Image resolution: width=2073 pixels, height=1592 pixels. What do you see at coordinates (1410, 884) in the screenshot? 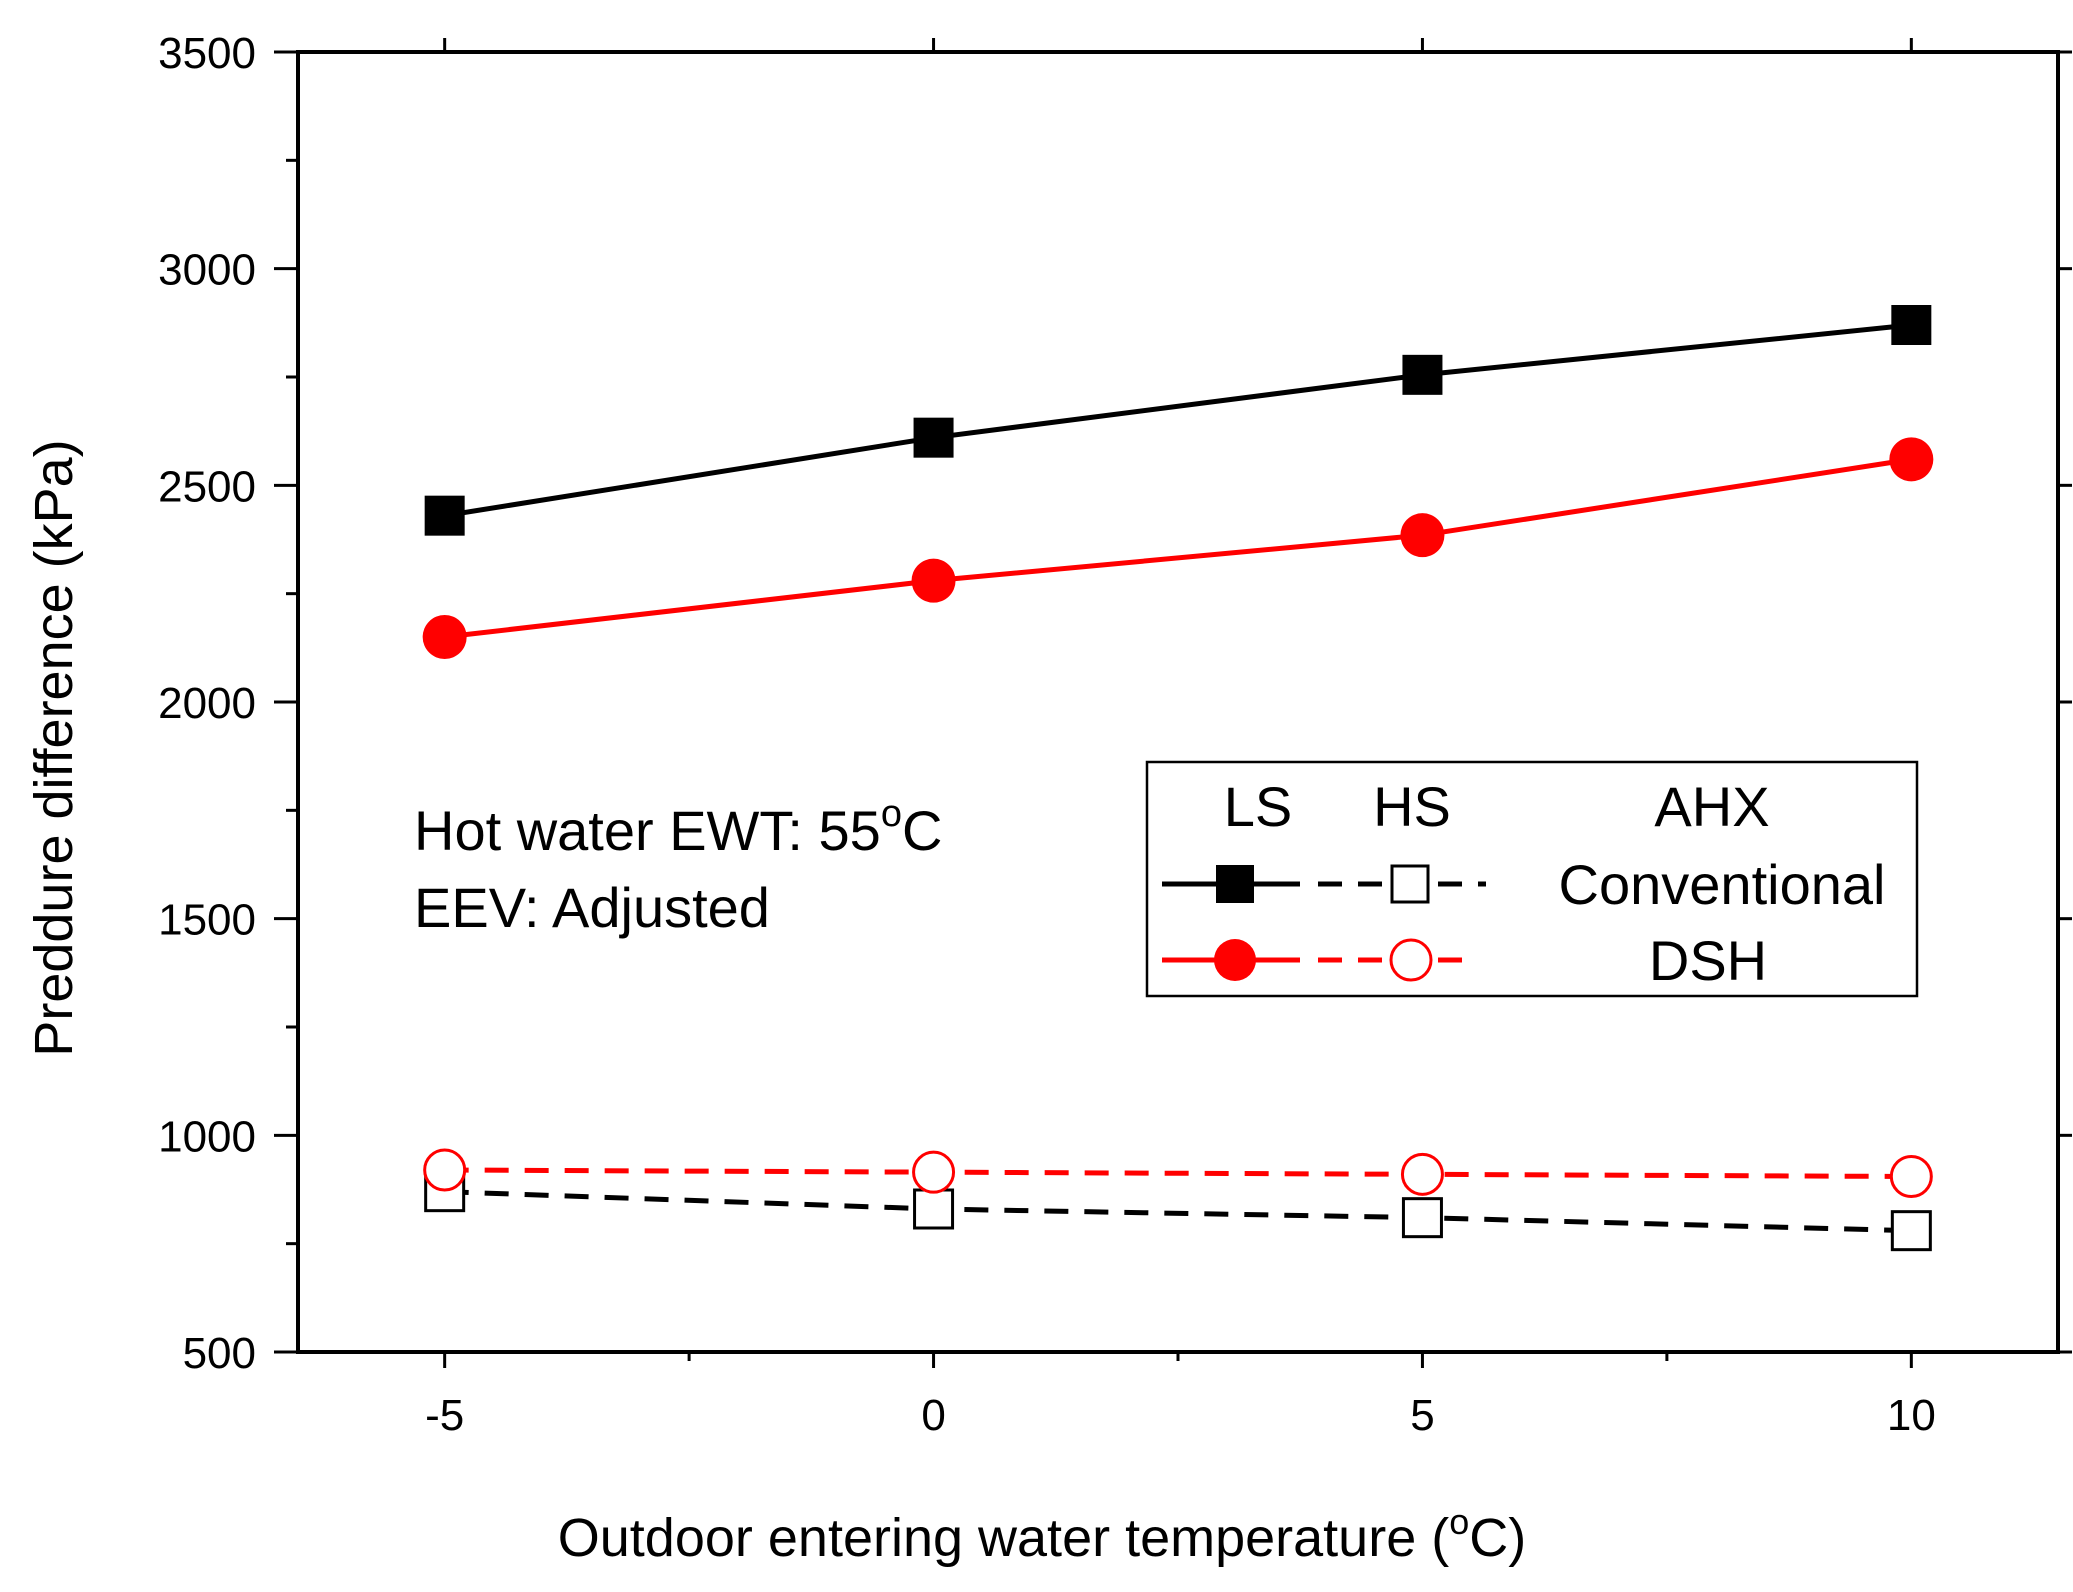
I see `legend-conventional-hs-marker` at bounding box center [1410, 884].